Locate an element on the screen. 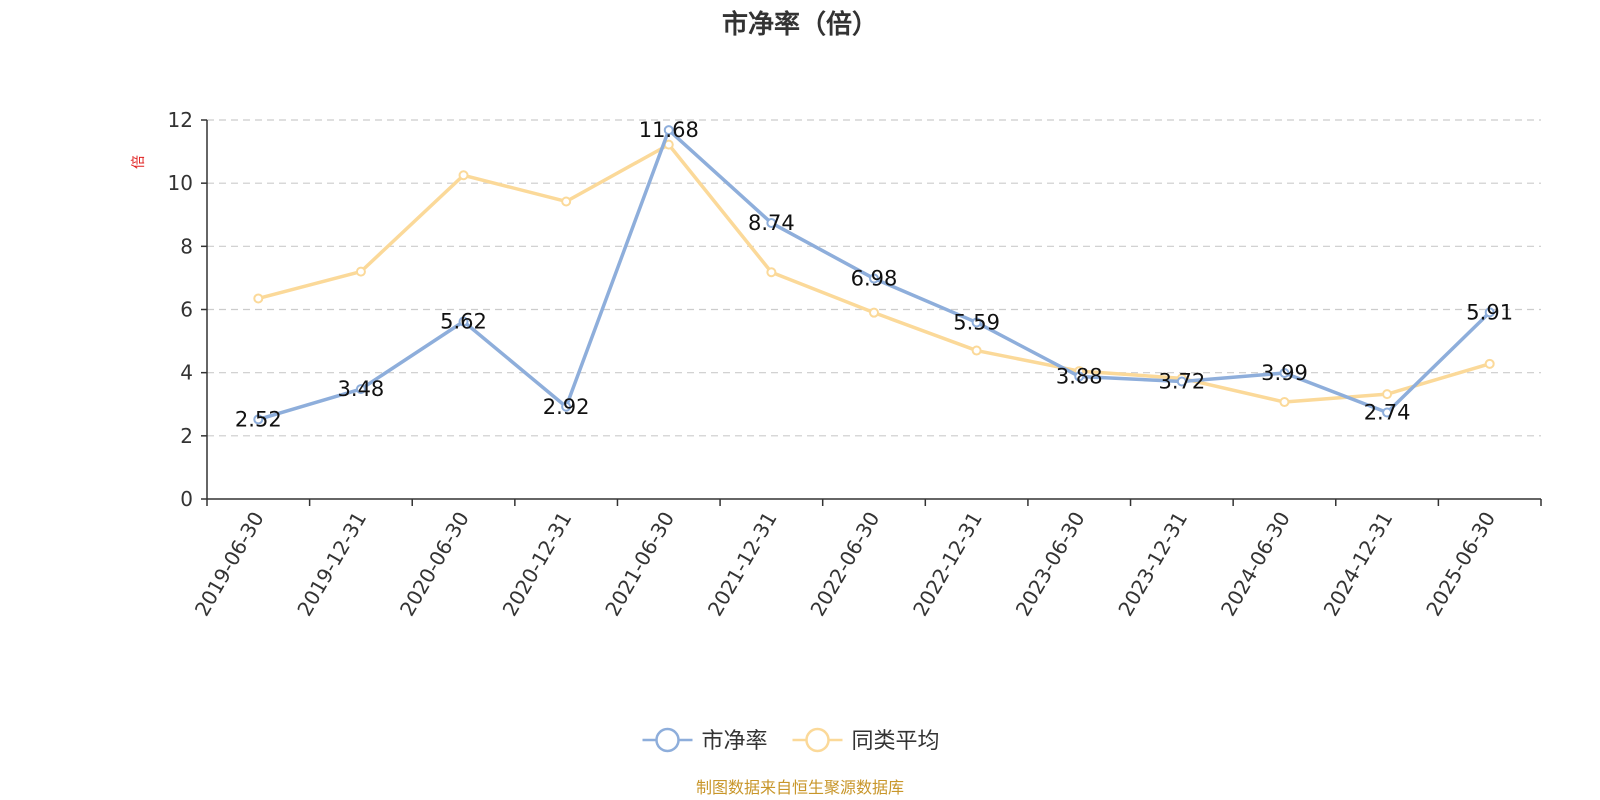  y-tick-label: 0 is located at coordinates (186, 499).